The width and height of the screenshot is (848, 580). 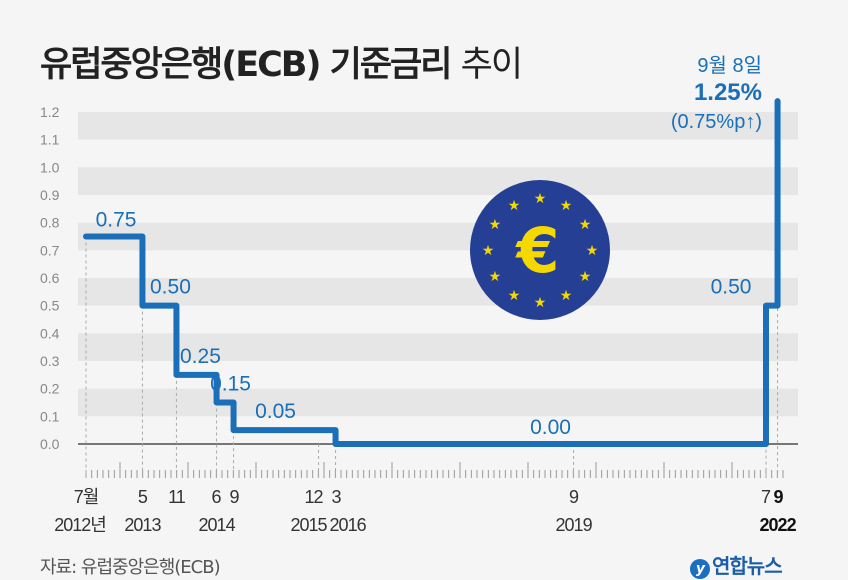 I want to click on x-month-label: 6, so click(x=217, y=497).